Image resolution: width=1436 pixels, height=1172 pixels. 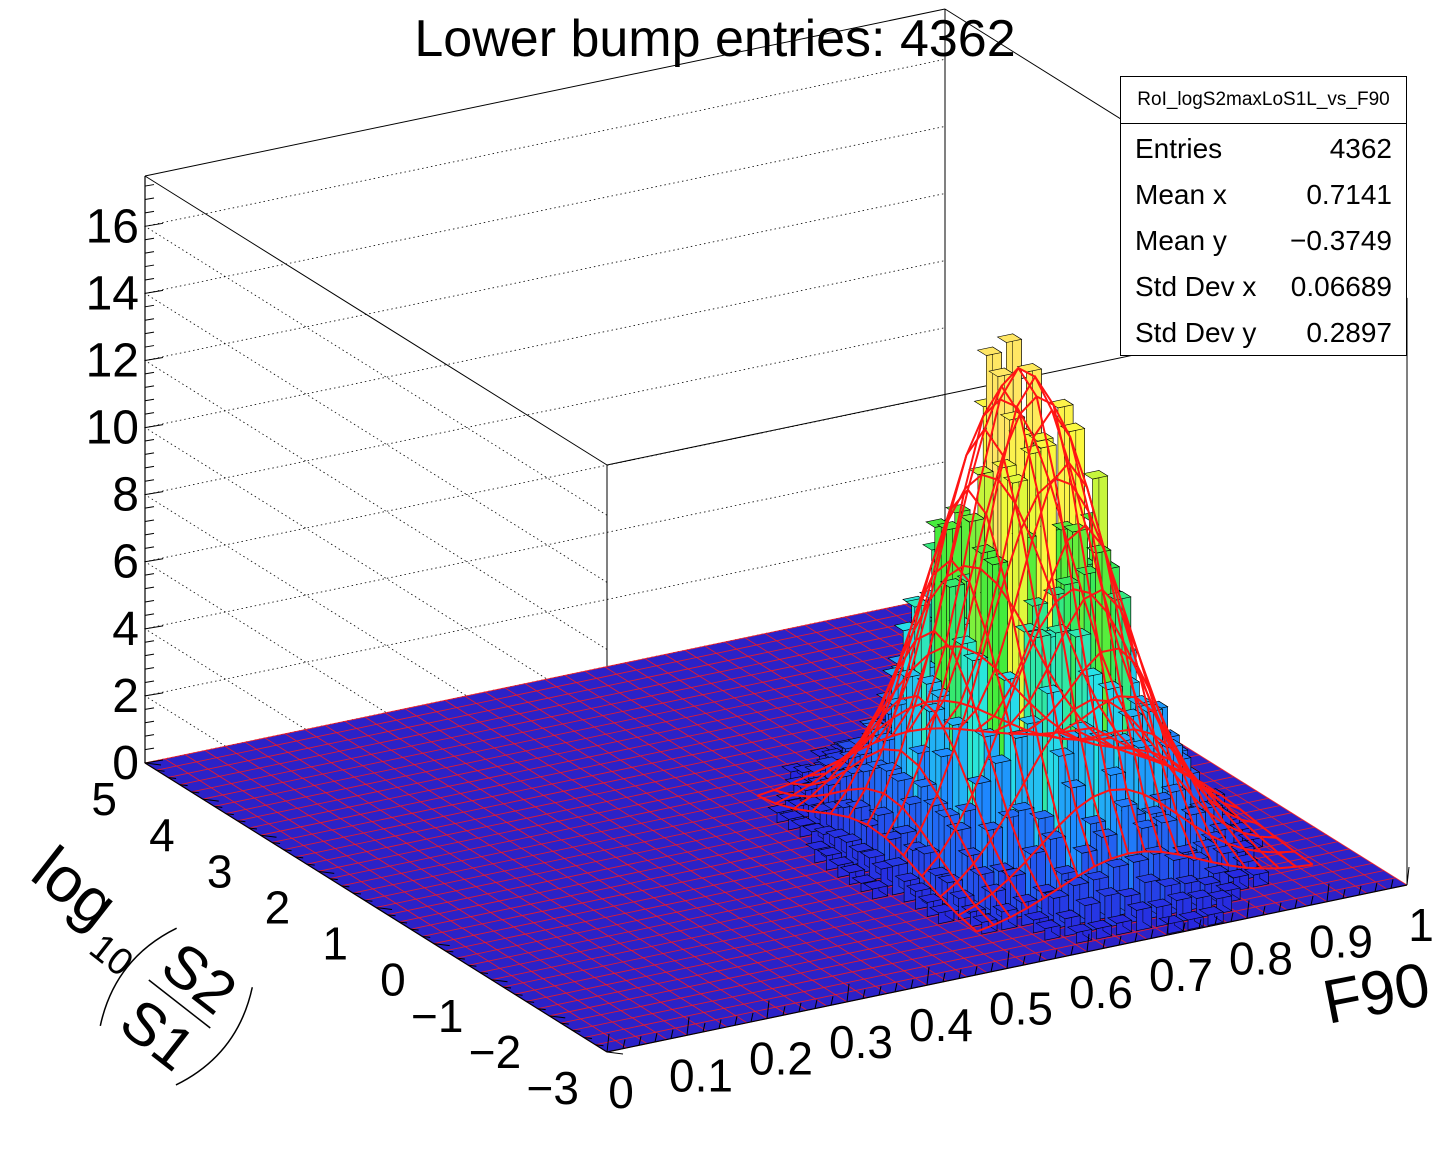 I want to click on stats-row-stddev-x: Std Dev x 0.06689, so click(x=1263, y=287).